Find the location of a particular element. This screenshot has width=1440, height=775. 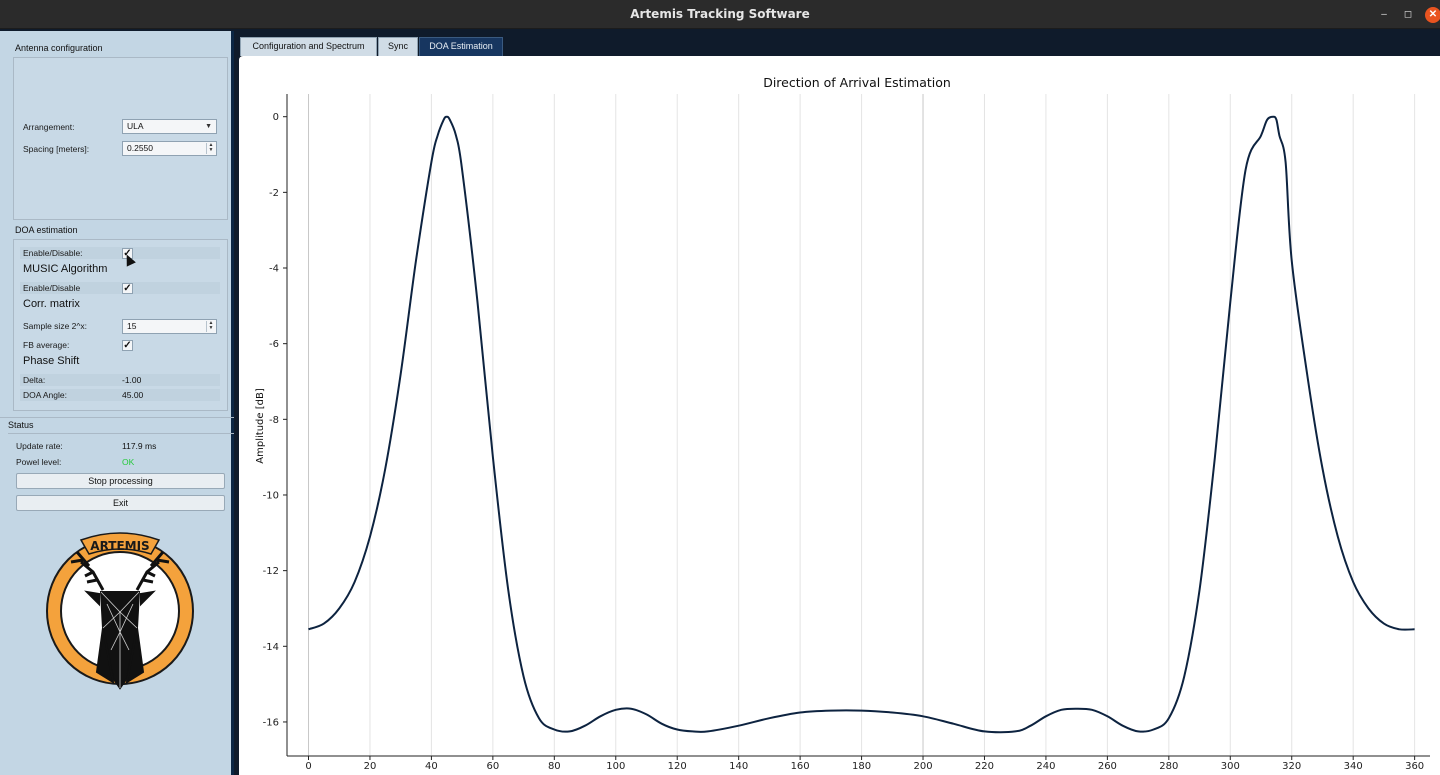

status-title: Status is located at coordinates (21, 425).